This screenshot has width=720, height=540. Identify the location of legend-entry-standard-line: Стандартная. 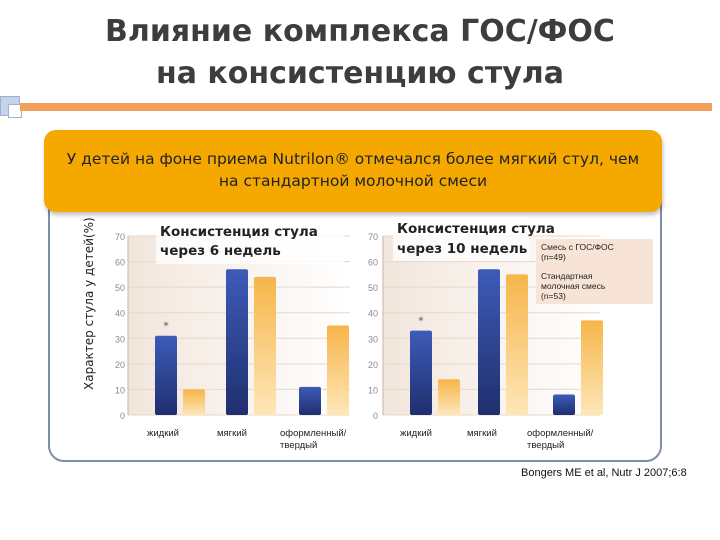
(567, 276).